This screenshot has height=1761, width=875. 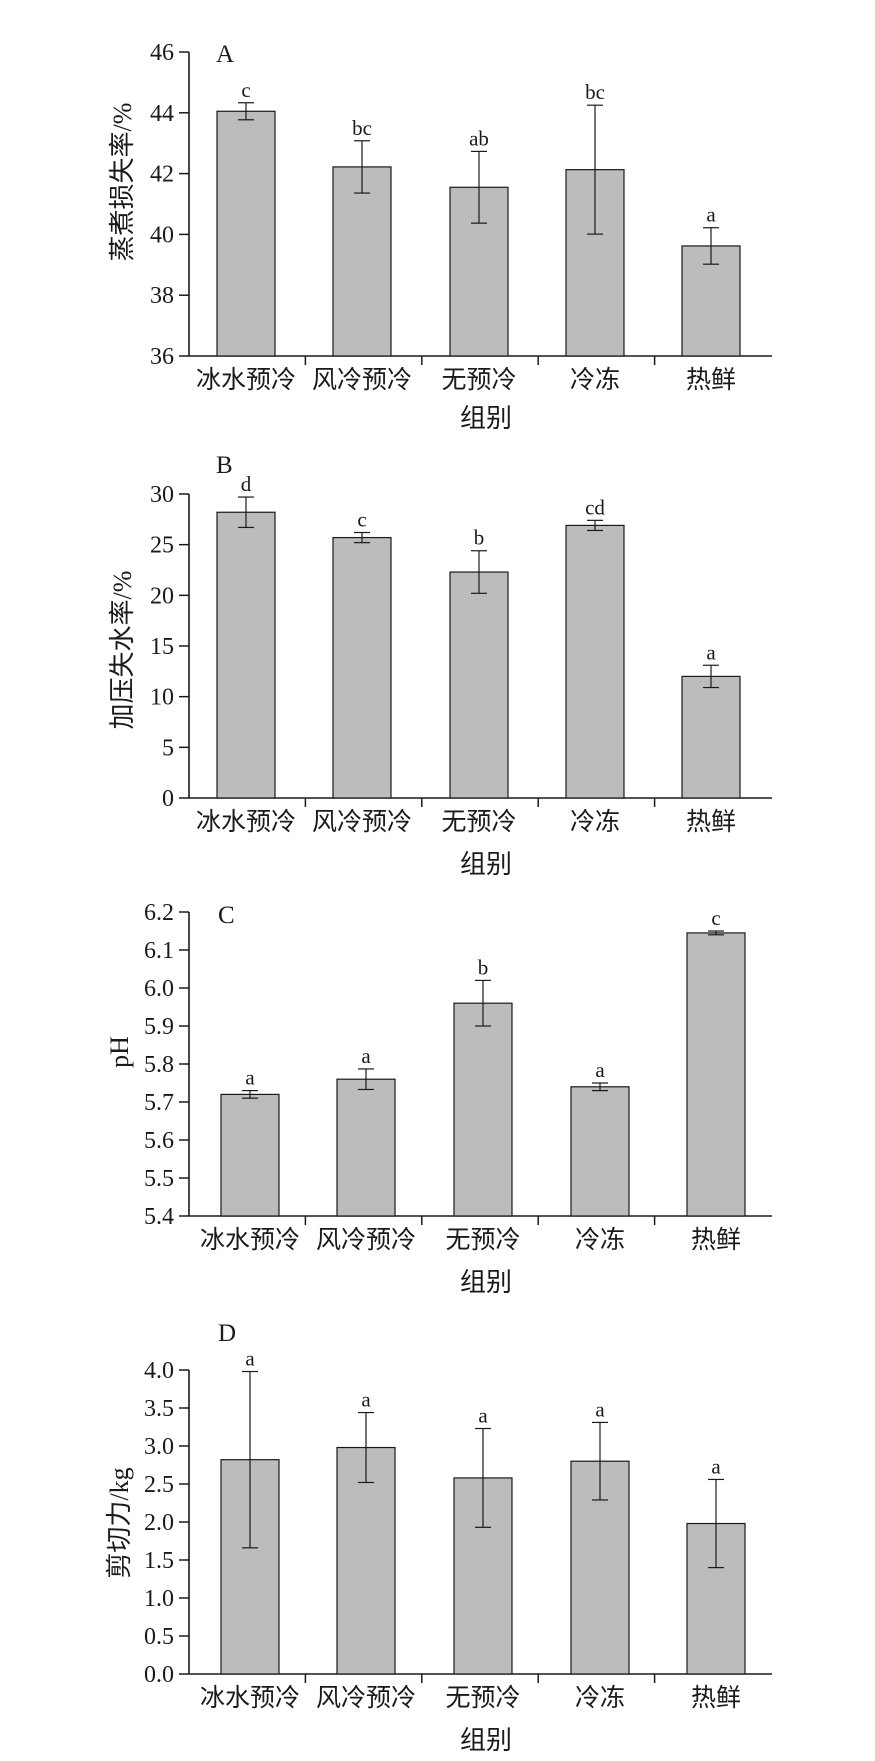 I want to click on panel-letter: C, so click(x=226, y=915).